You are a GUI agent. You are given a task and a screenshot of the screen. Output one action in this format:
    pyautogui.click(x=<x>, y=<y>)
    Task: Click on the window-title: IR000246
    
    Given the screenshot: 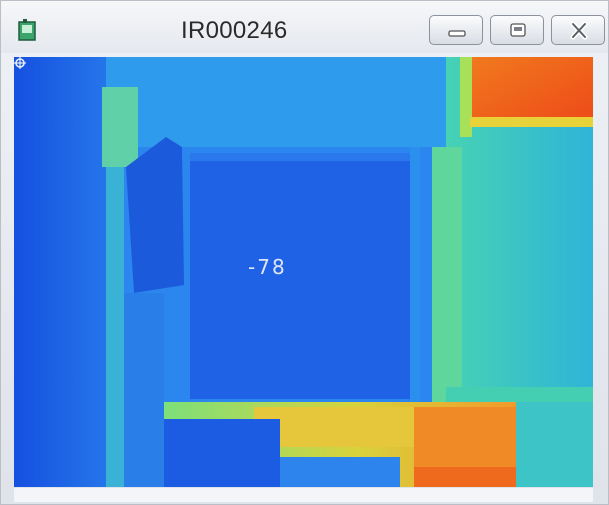 What is the action you would take?
    pyautogui.click(x=234, y=30)
    